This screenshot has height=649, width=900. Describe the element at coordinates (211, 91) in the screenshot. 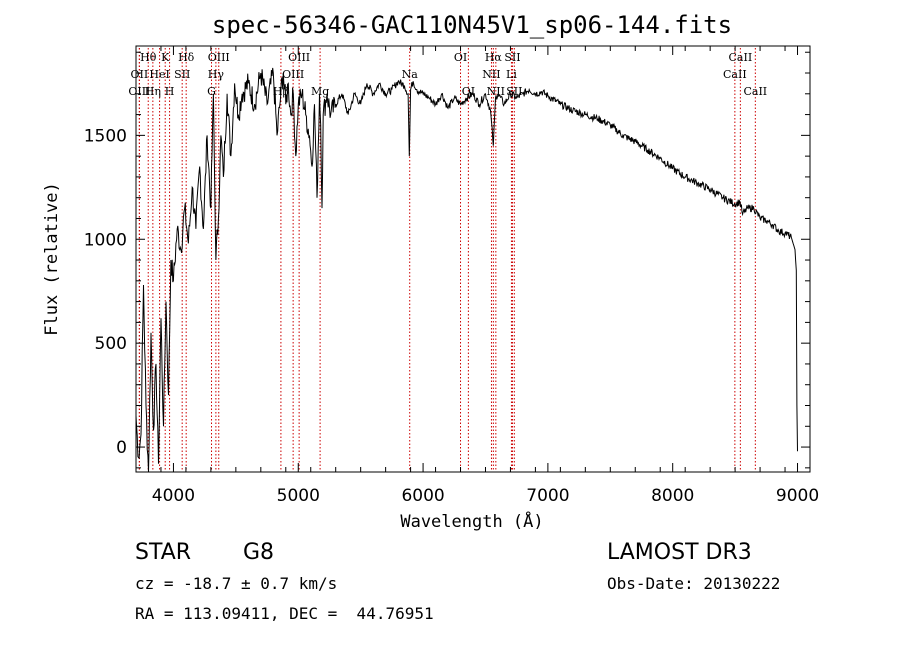

I see `line-marker-label: G` at that location.